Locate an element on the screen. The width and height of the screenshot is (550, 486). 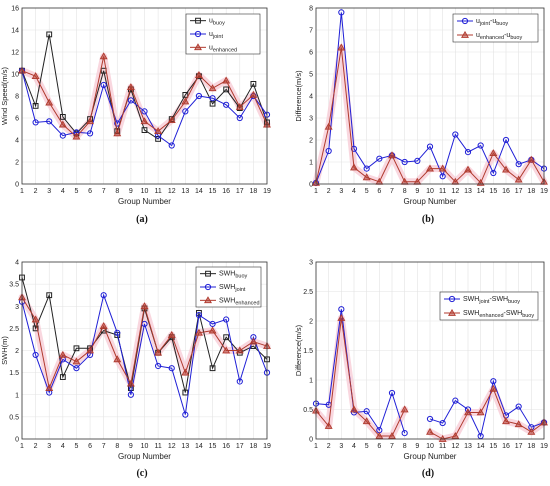
x-tick-label: 11 is located at coordinates (157, 446).